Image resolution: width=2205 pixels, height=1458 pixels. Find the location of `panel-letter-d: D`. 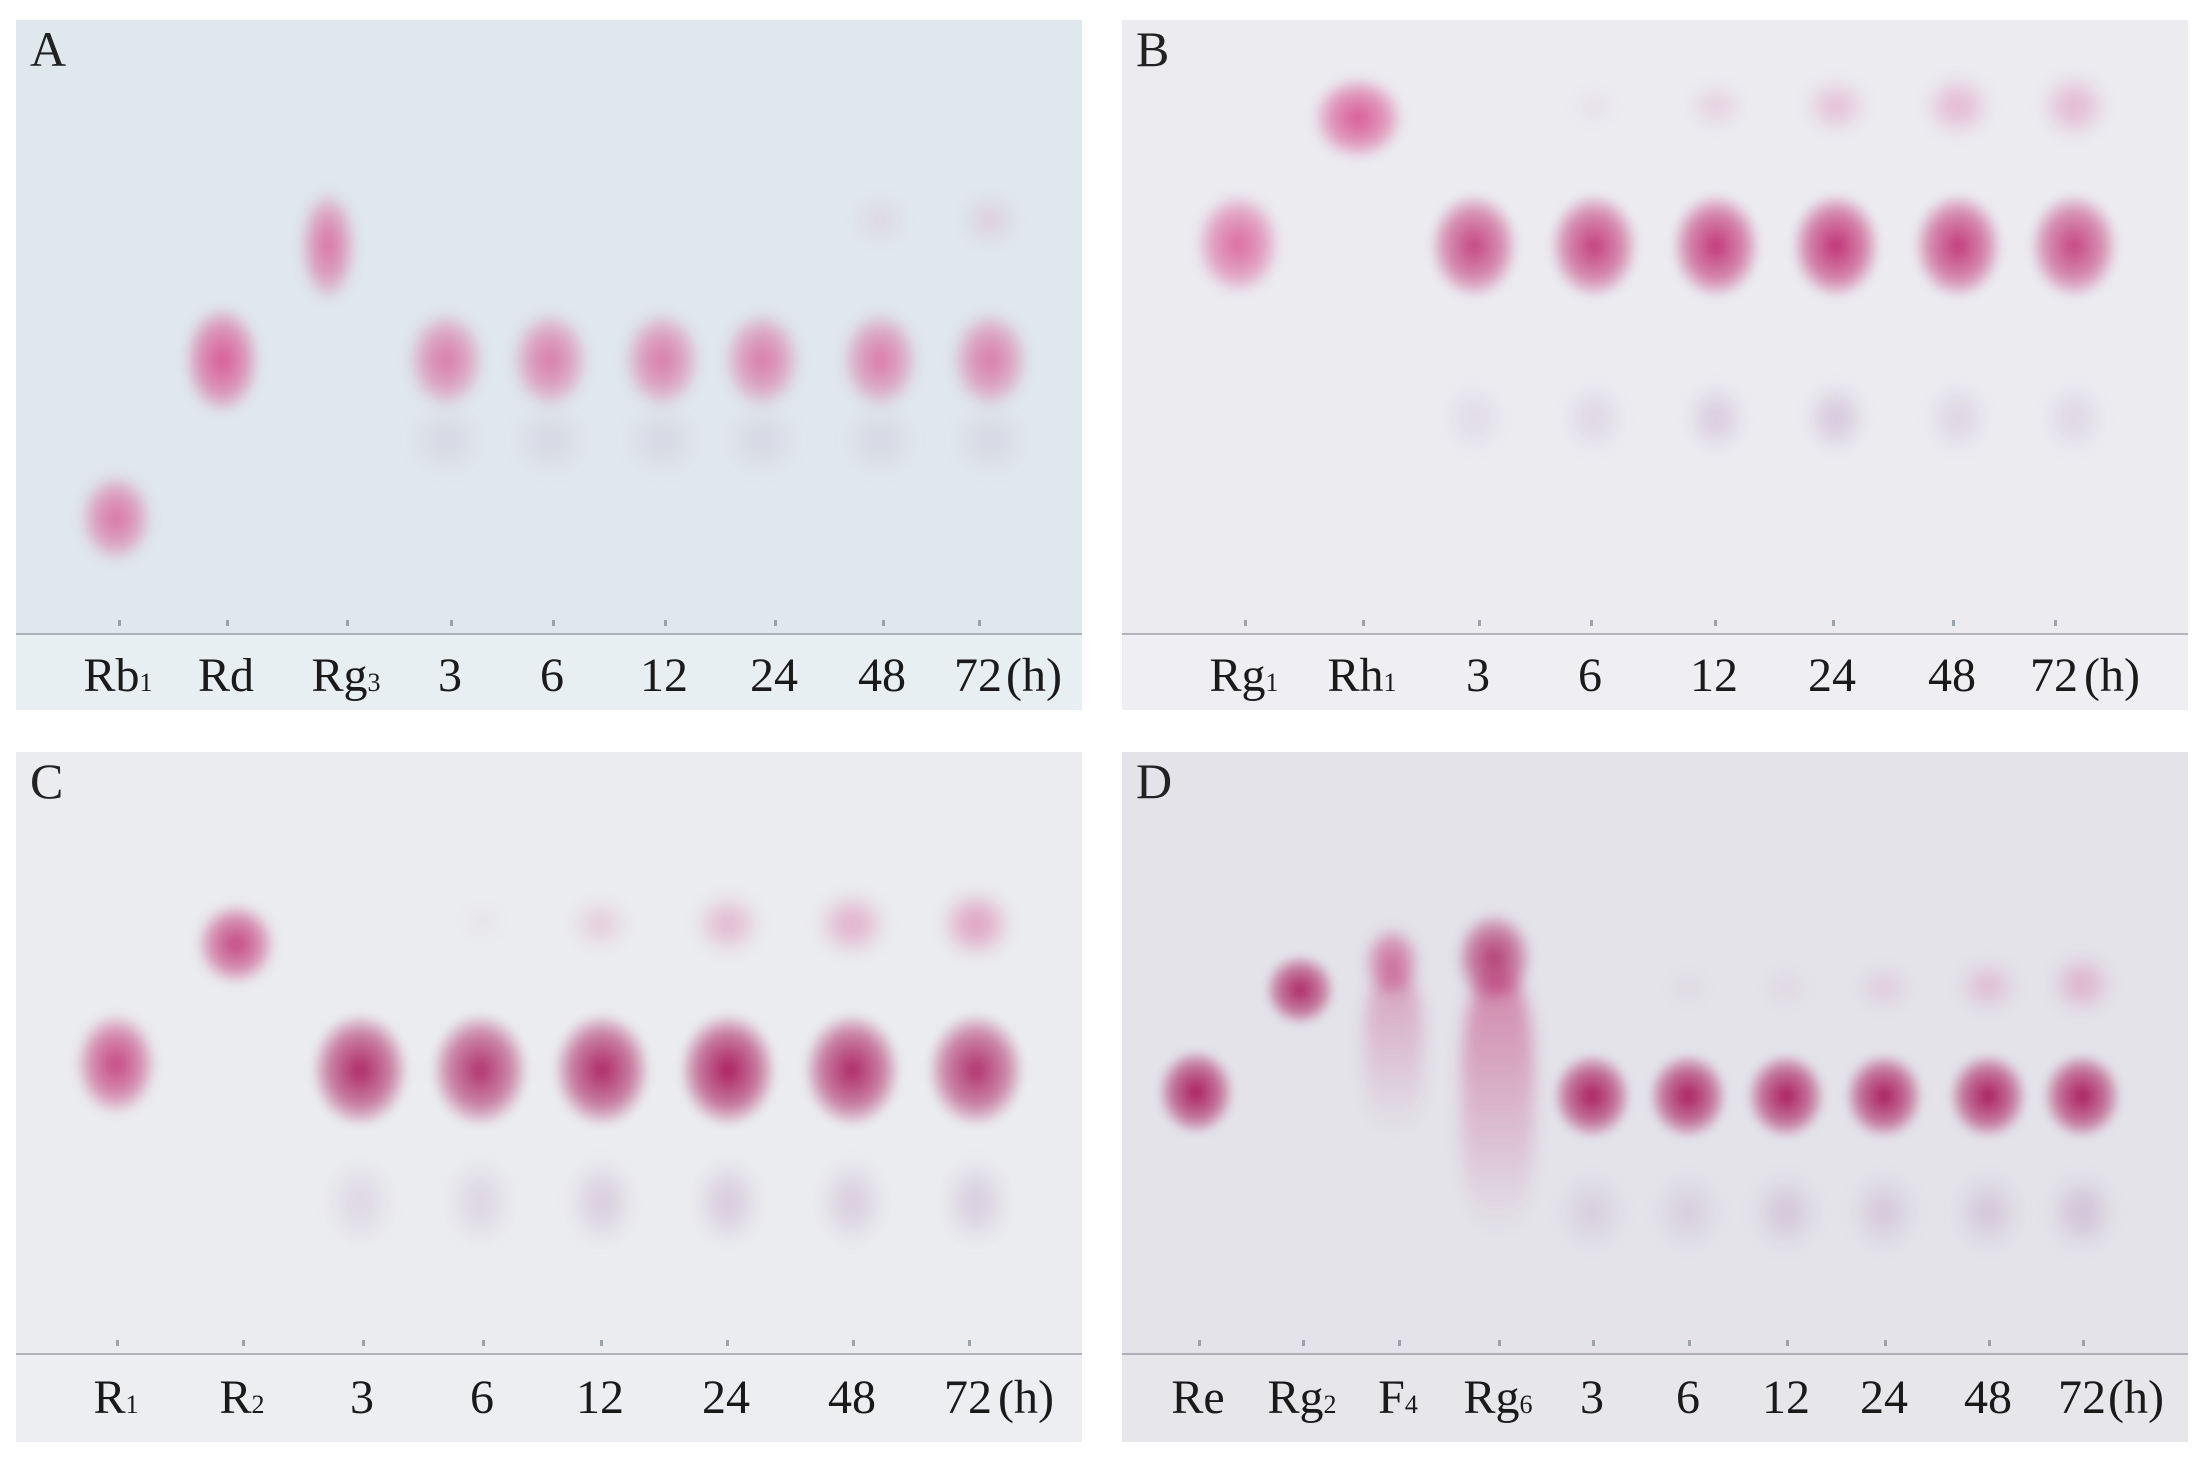

panel-letter-d: D is located at coordinates (1154, 781).